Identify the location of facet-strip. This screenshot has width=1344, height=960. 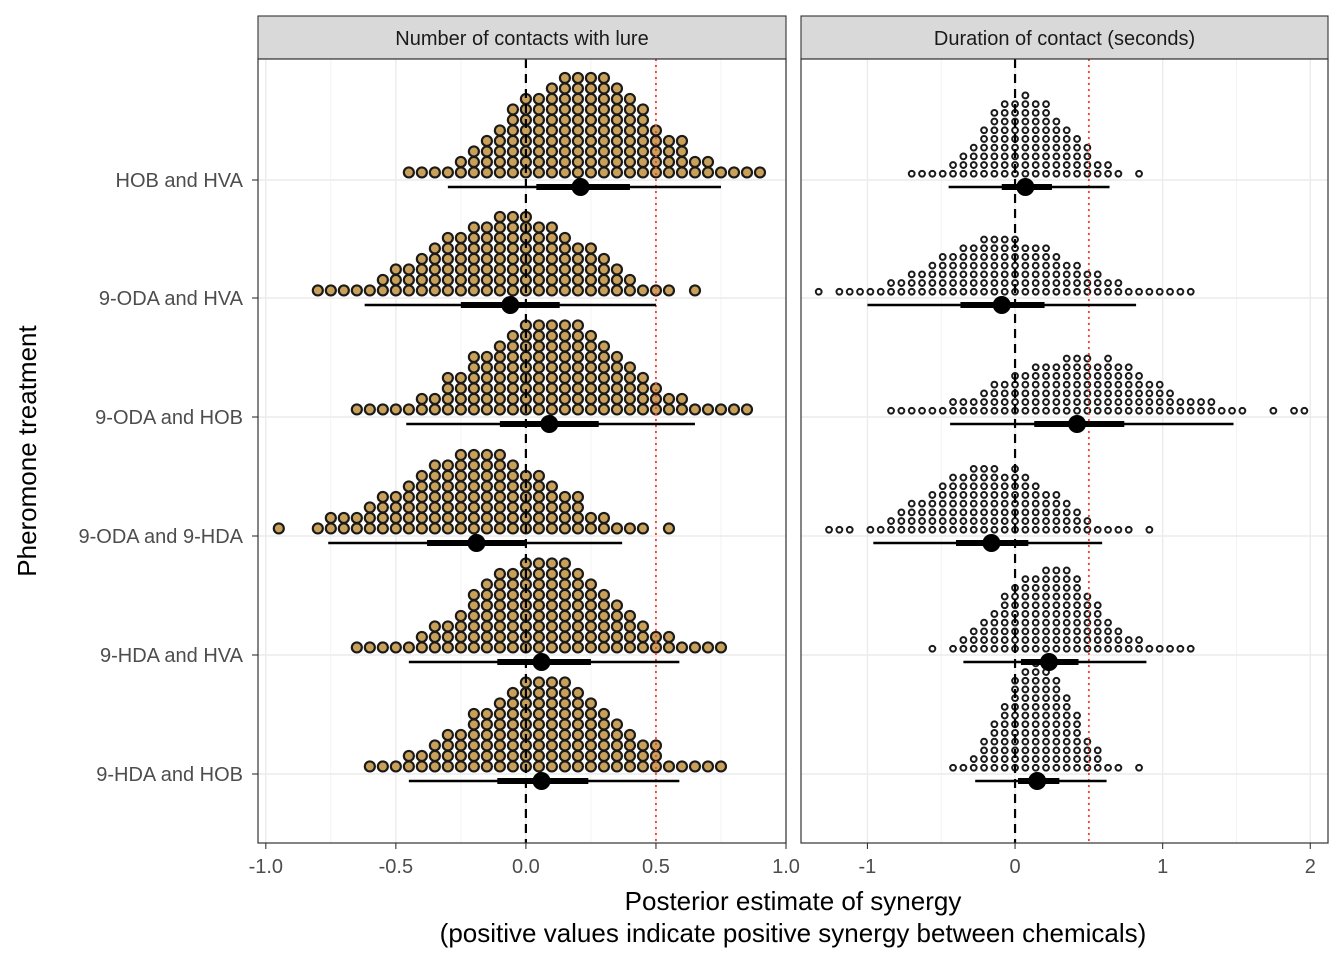
(522, 37).